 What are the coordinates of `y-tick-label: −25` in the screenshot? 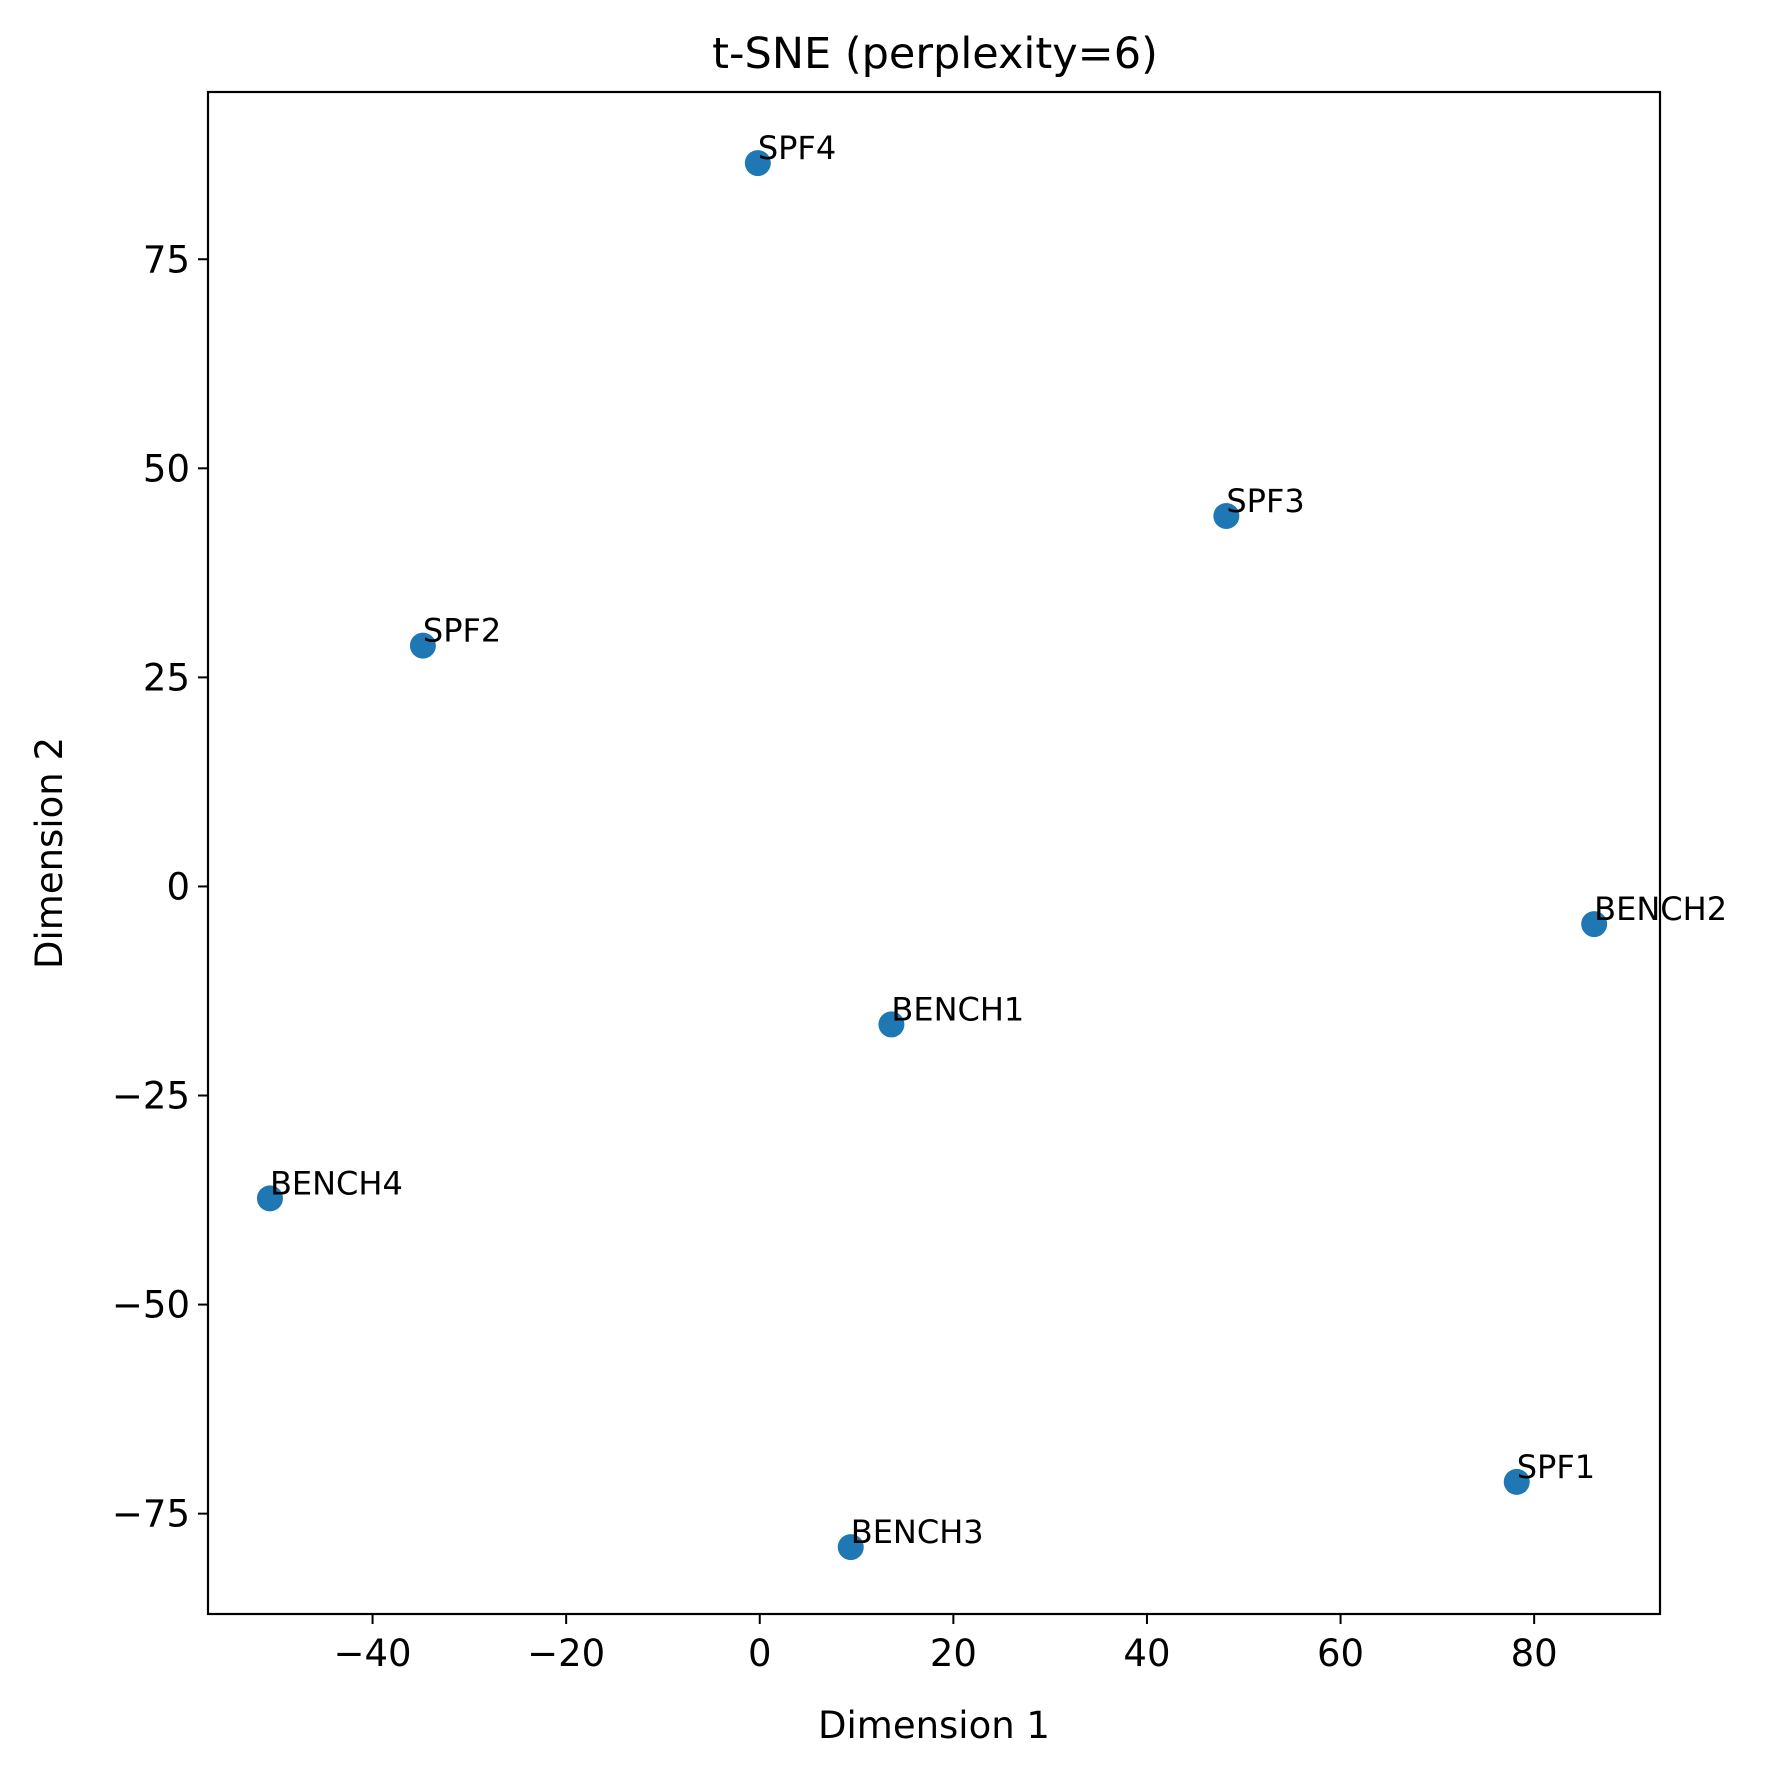 It's located at (151, 1096).